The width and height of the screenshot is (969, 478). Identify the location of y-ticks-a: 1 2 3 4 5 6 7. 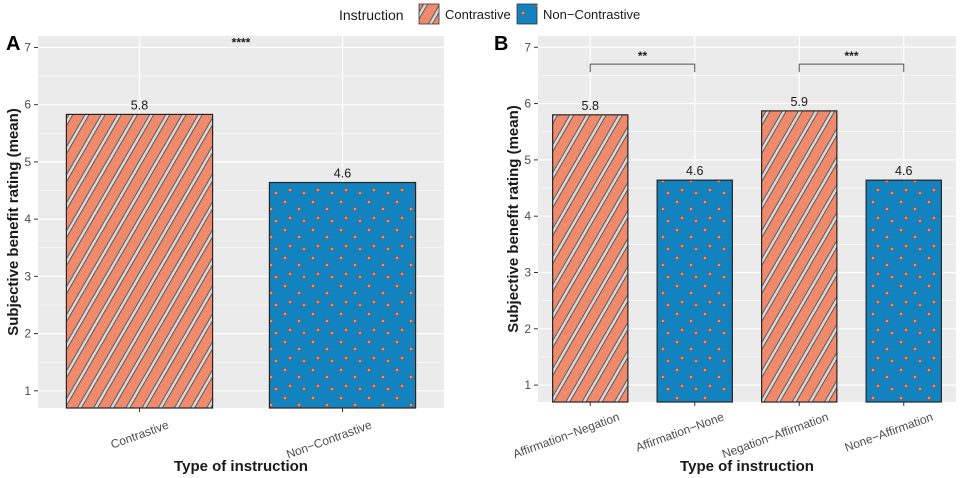
(31, 219).